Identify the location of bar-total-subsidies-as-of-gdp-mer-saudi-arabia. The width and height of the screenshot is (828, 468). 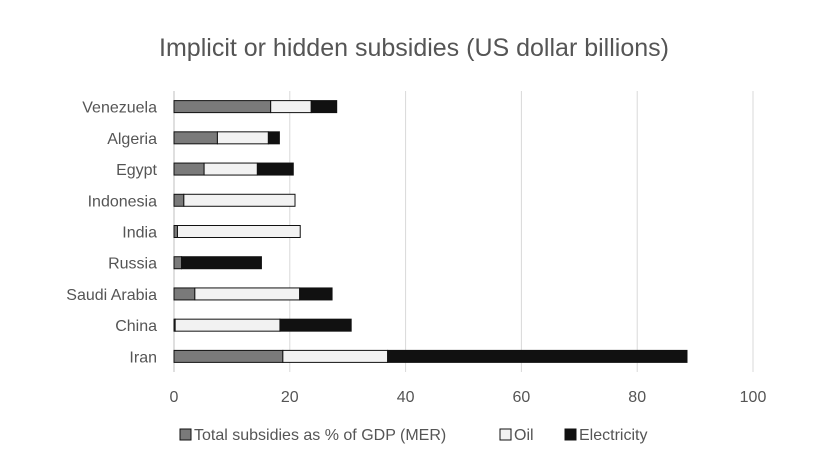
(184, 294).